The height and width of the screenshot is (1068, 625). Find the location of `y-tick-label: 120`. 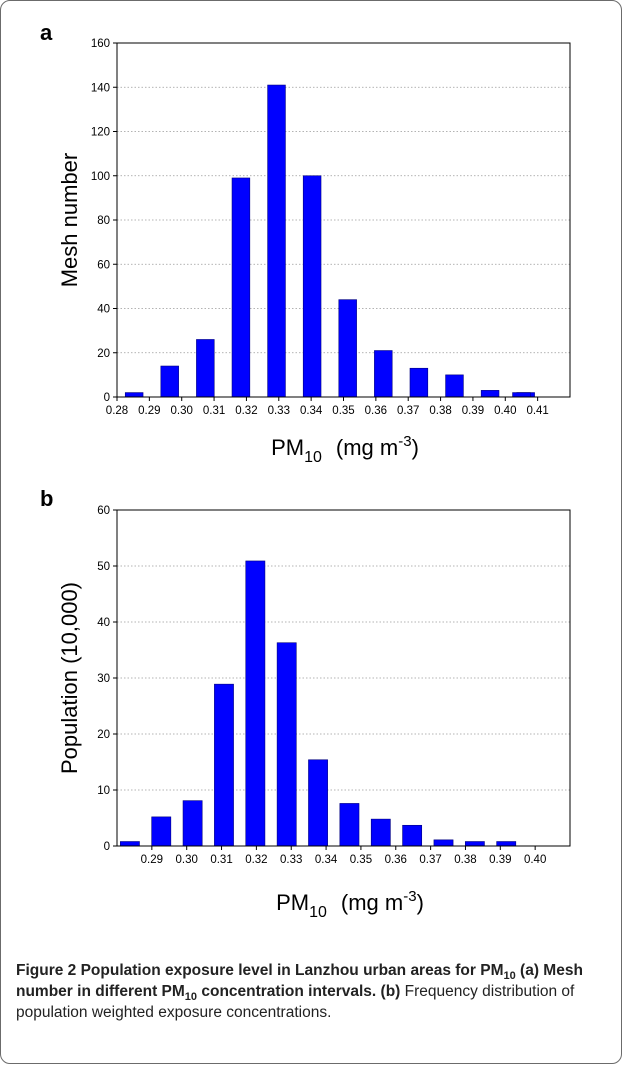

y-tick-label: 120 is located at coordinates (100, 133).